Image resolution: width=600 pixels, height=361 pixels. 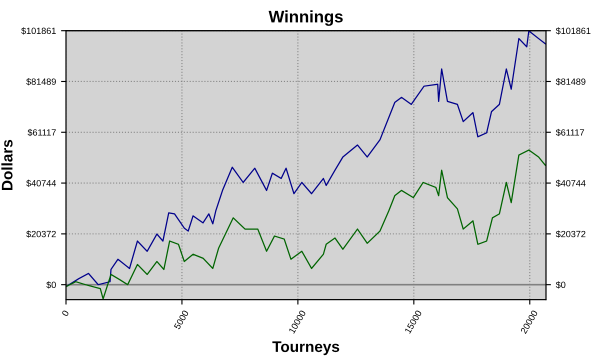 What do you see at coordinates (38, 31) in the screenshot?
I see `y-tick-label: $101861` at bounding box center [38, 31].